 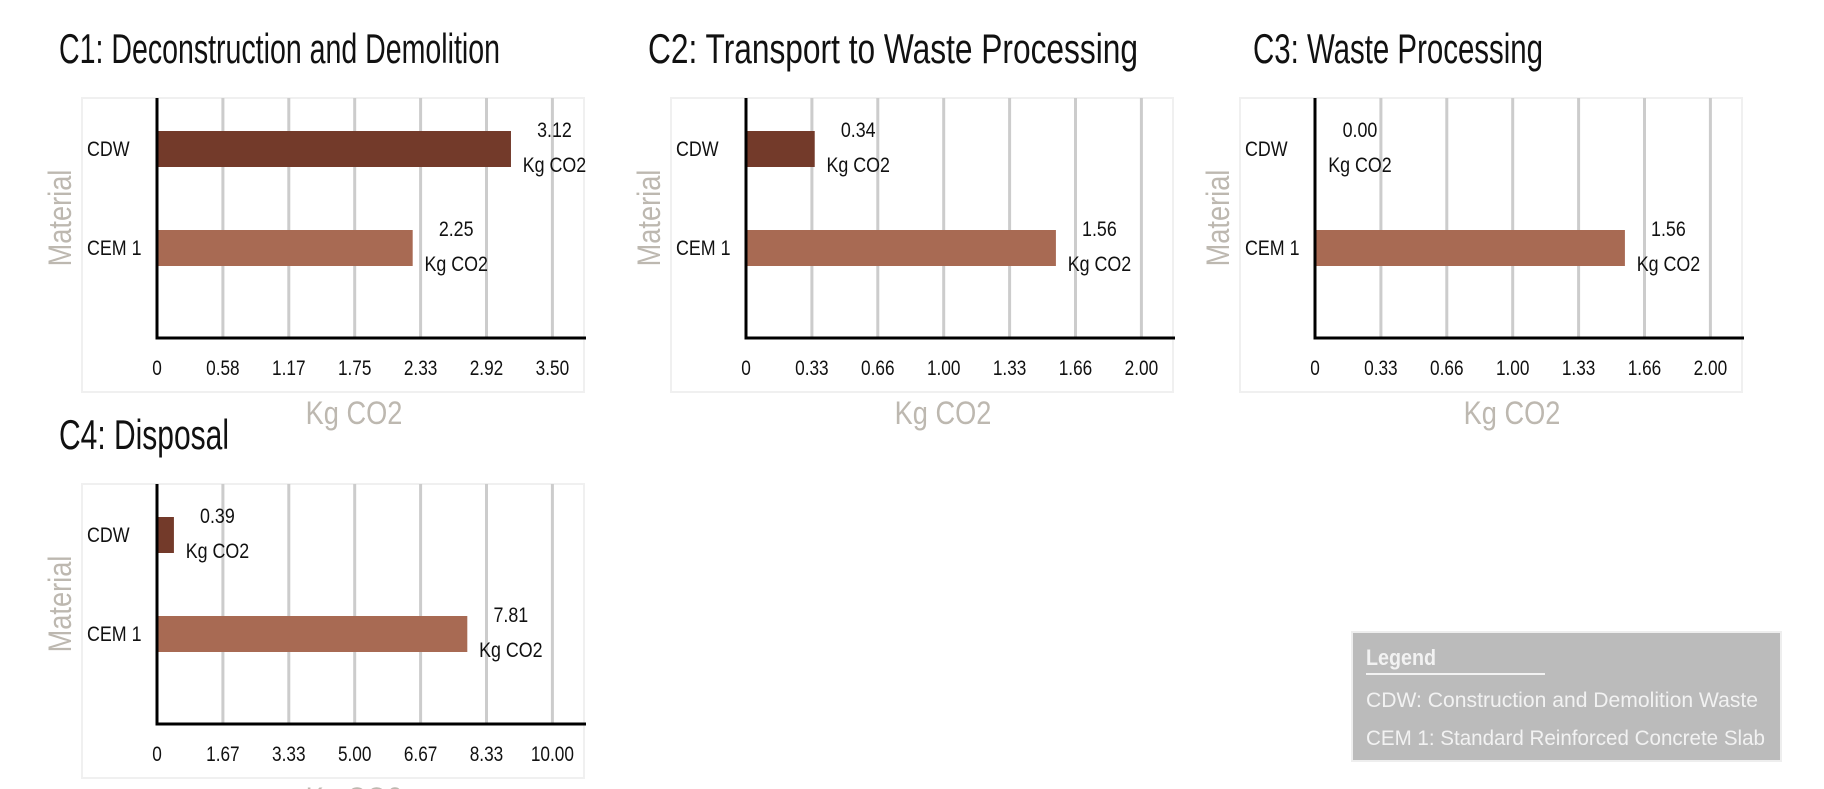 What do you see at coordinates (355, 755) in the screenshot?
I see `x-tick-label: 5.00` at bounding box center [355, 755].